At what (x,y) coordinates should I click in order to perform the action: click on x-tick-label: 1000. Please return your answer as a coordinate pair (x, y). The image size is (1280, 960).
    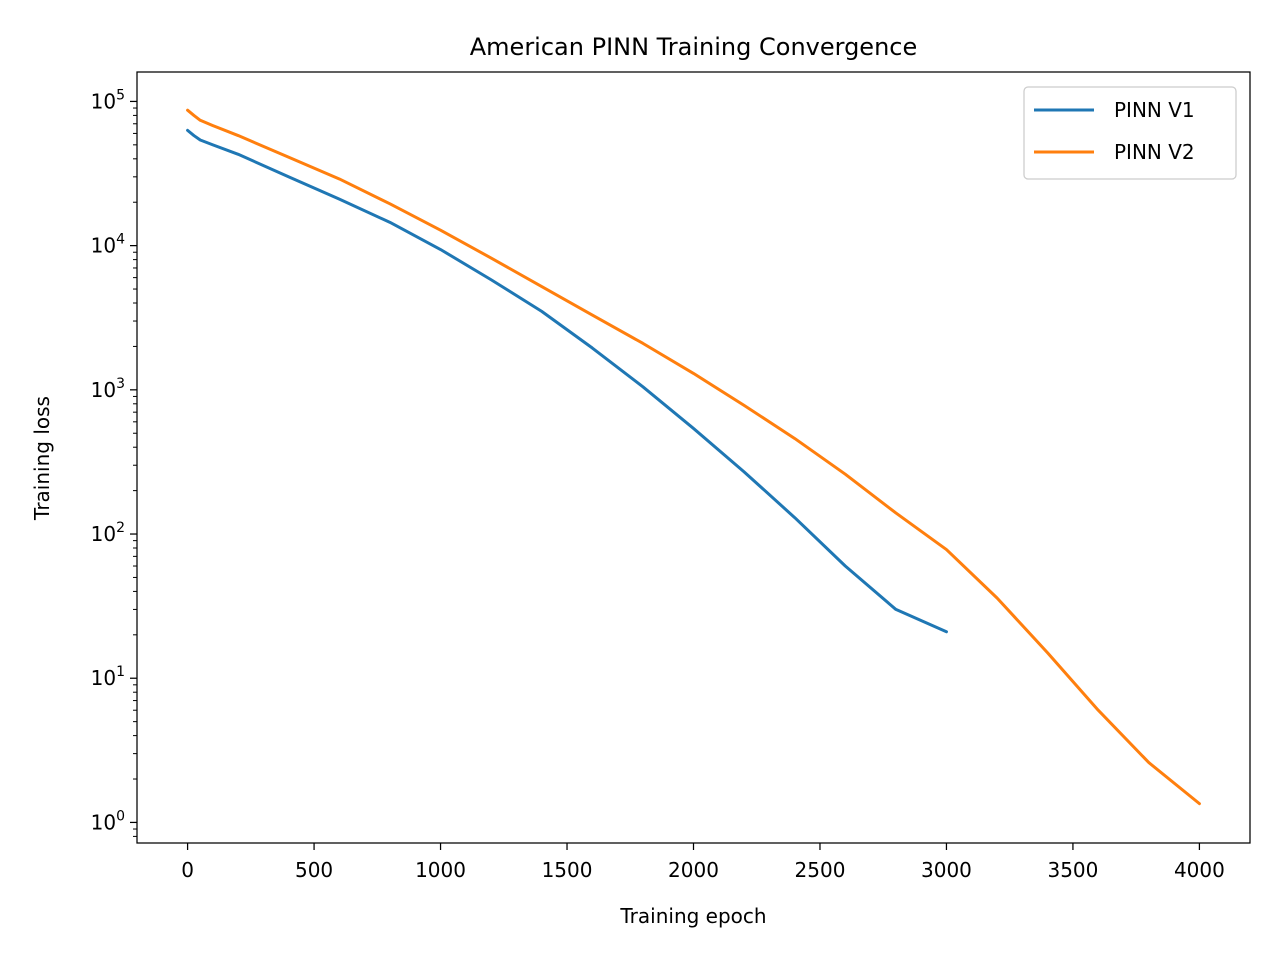
    Looking at the image, I should click on (440, 870).